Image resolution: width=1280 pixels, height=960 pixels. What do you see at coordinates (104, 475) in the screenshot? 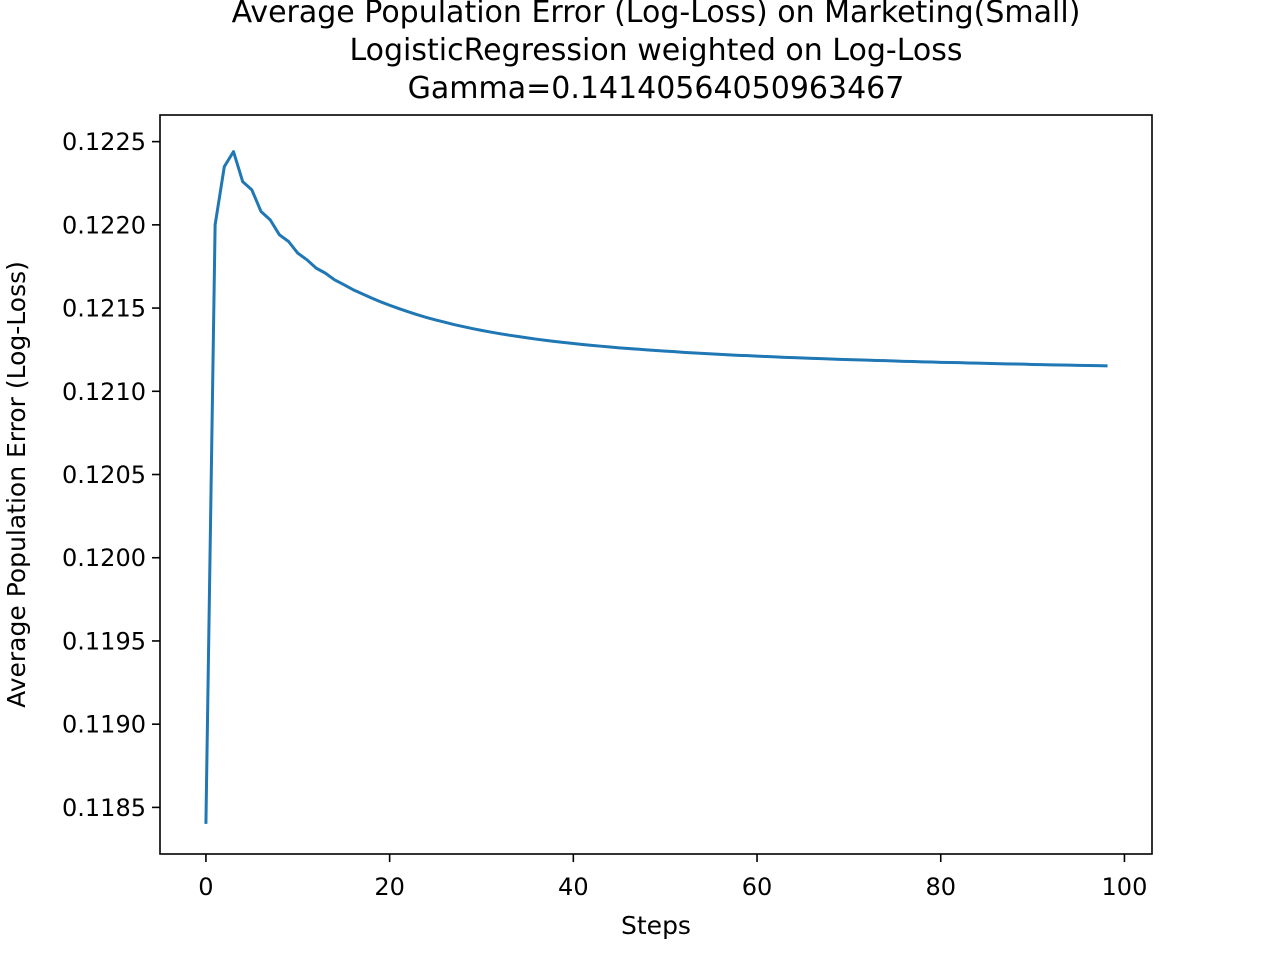
I see `y-tick-label: 0.1205` at bounding box center [104, 475].